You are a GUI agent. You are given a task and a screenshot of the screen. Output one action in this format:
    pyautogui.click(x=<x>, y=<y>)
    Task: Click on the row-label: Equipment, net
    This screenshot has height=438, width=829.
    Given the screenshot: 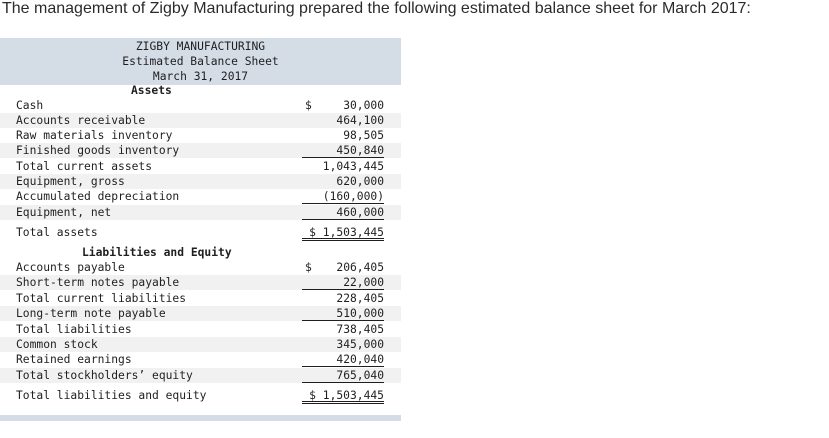 What is the action you would take?
    pyautogui.click(x=64, y=212)
    